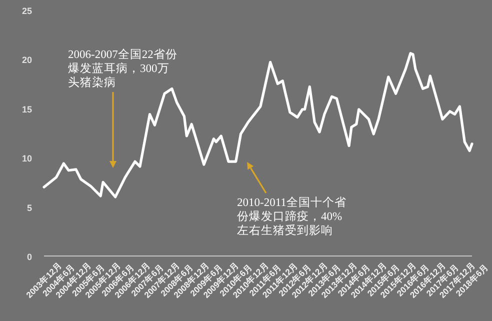 The height and width of the screenshot is (321, 492). Describe the element at coordinates (29, 207) in the screenshot. I see `y-tick-label: 5` at that location.